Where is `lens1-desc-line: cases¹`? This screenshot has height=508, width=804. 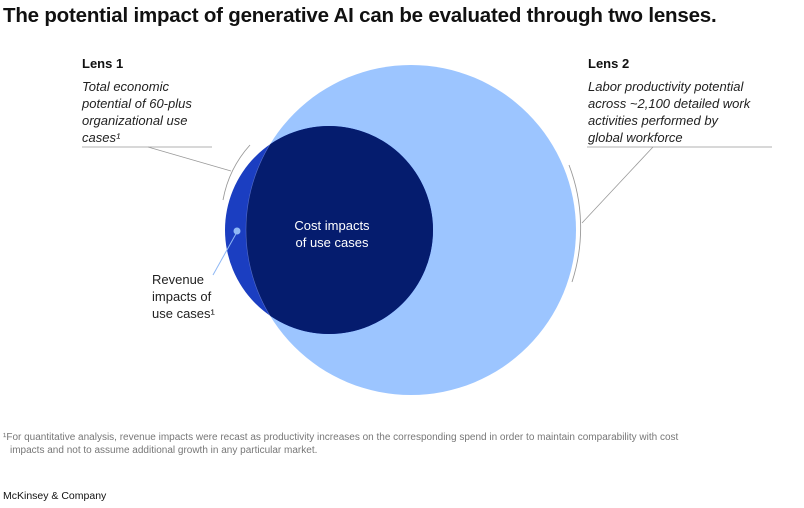 lens1-desc-line: cases¹ is located at coordinates (101, 137).